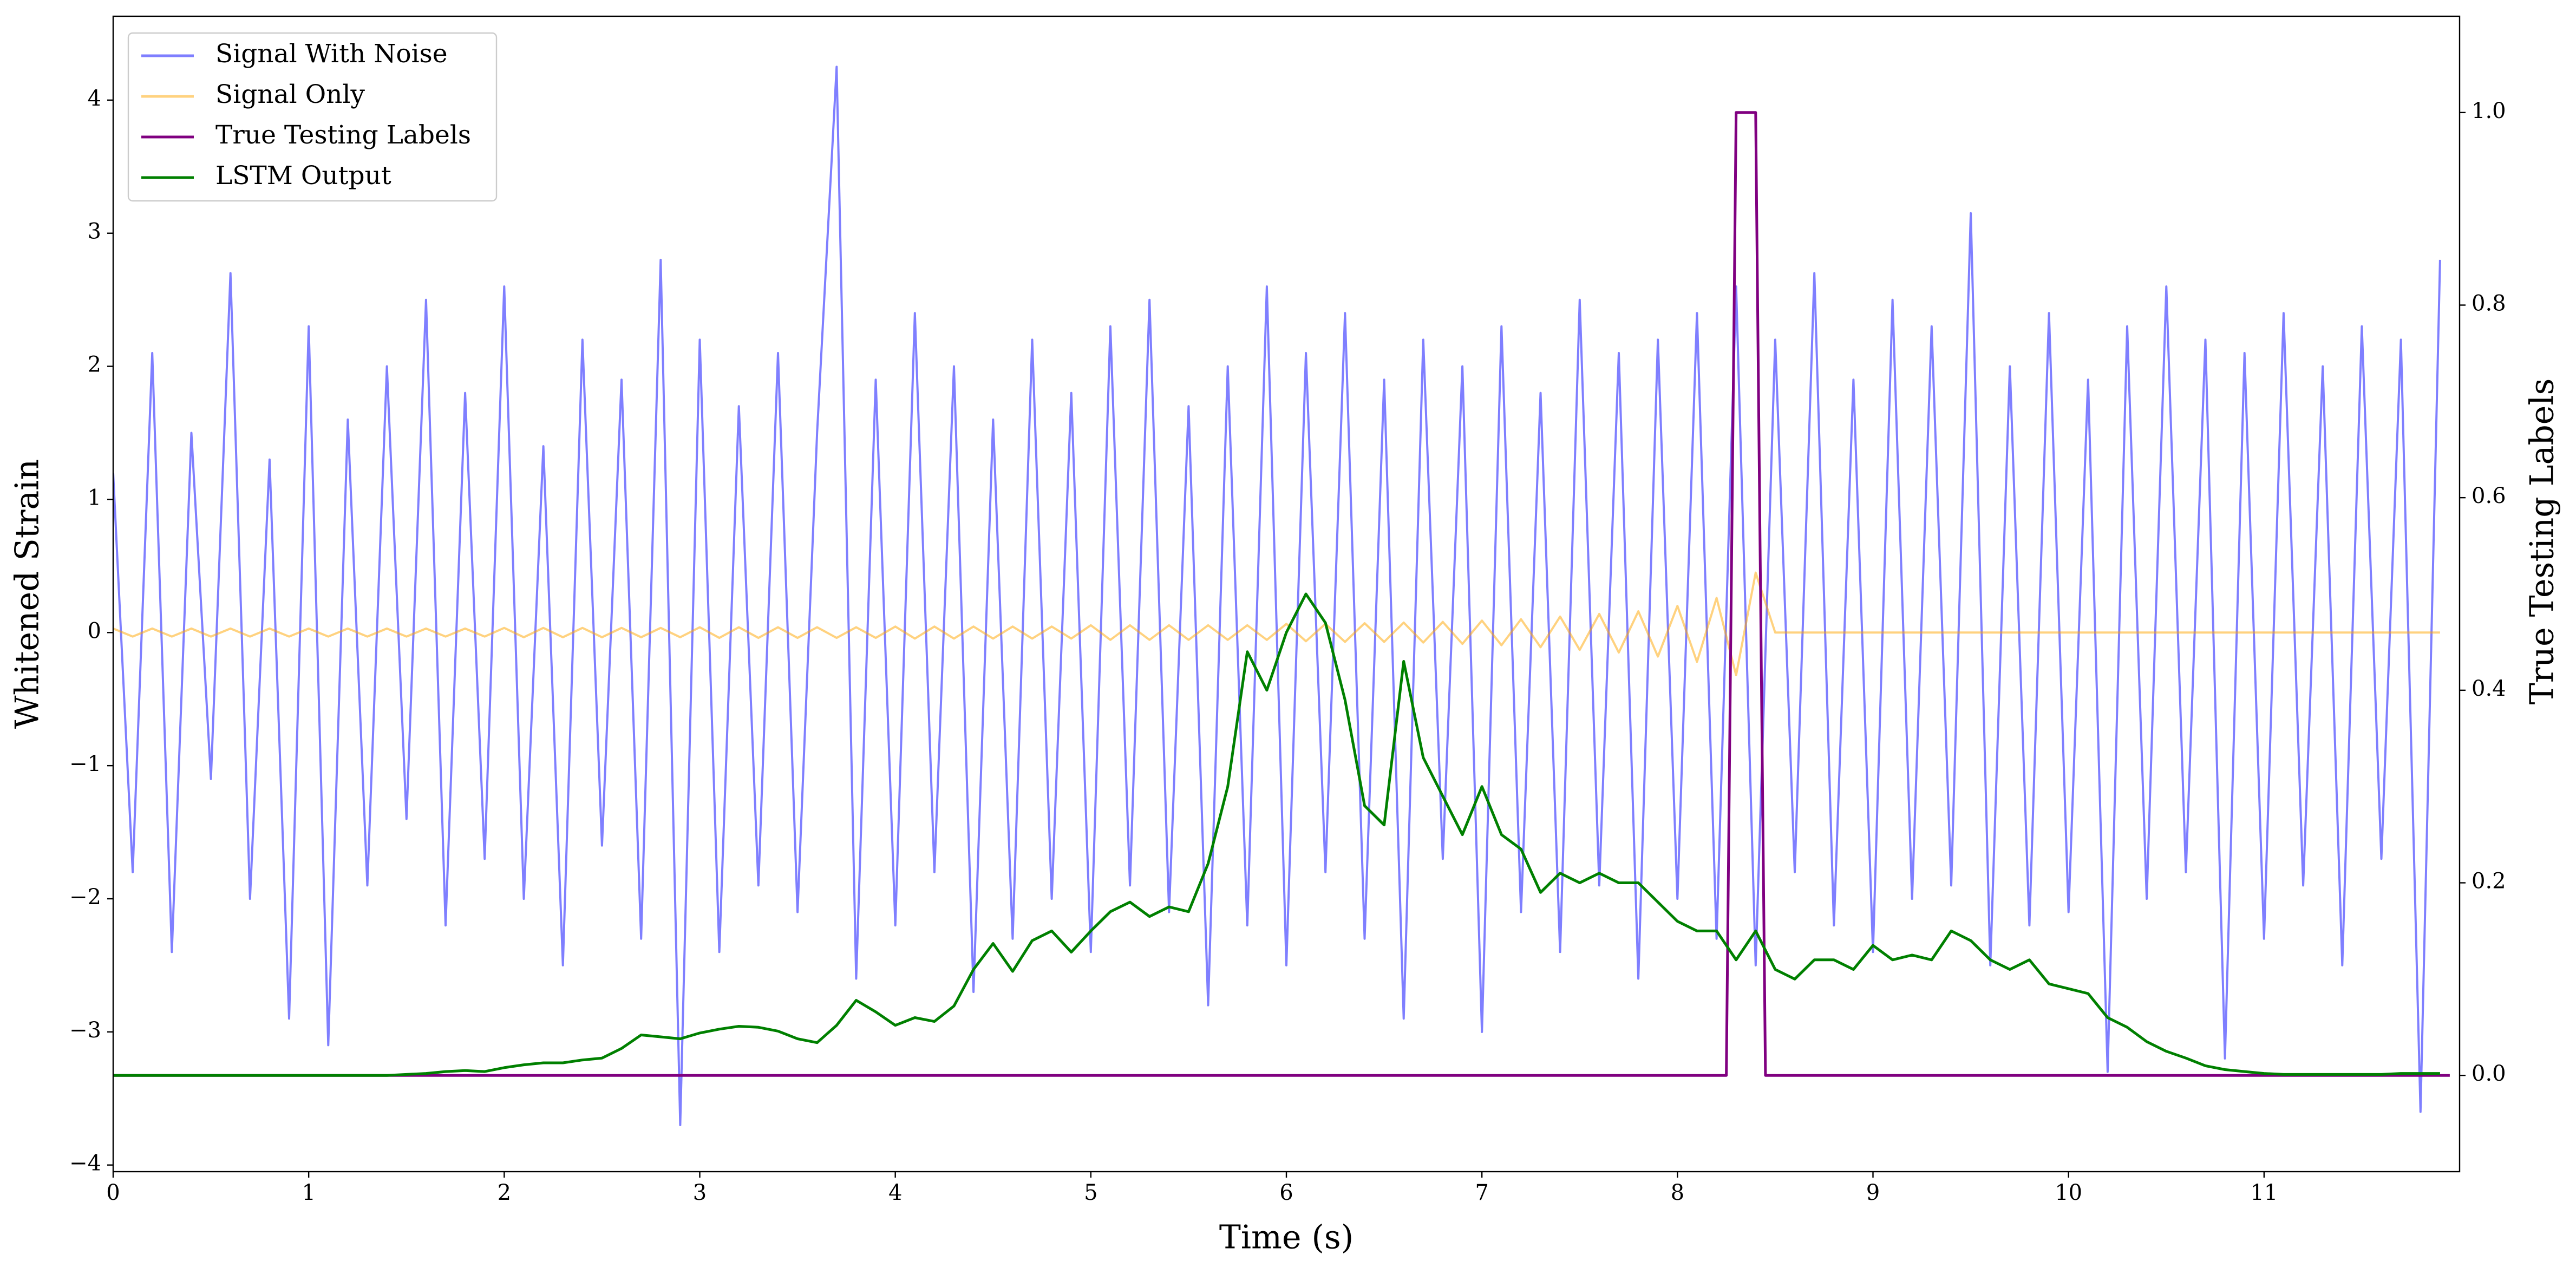 Image resolution: width=2576 pixels, height=1274 pixels. What do you see at coordinates (2264, 1192) in the screenshot?
I see `x-tick-label: 11` at bounding box center [2264, 1192].